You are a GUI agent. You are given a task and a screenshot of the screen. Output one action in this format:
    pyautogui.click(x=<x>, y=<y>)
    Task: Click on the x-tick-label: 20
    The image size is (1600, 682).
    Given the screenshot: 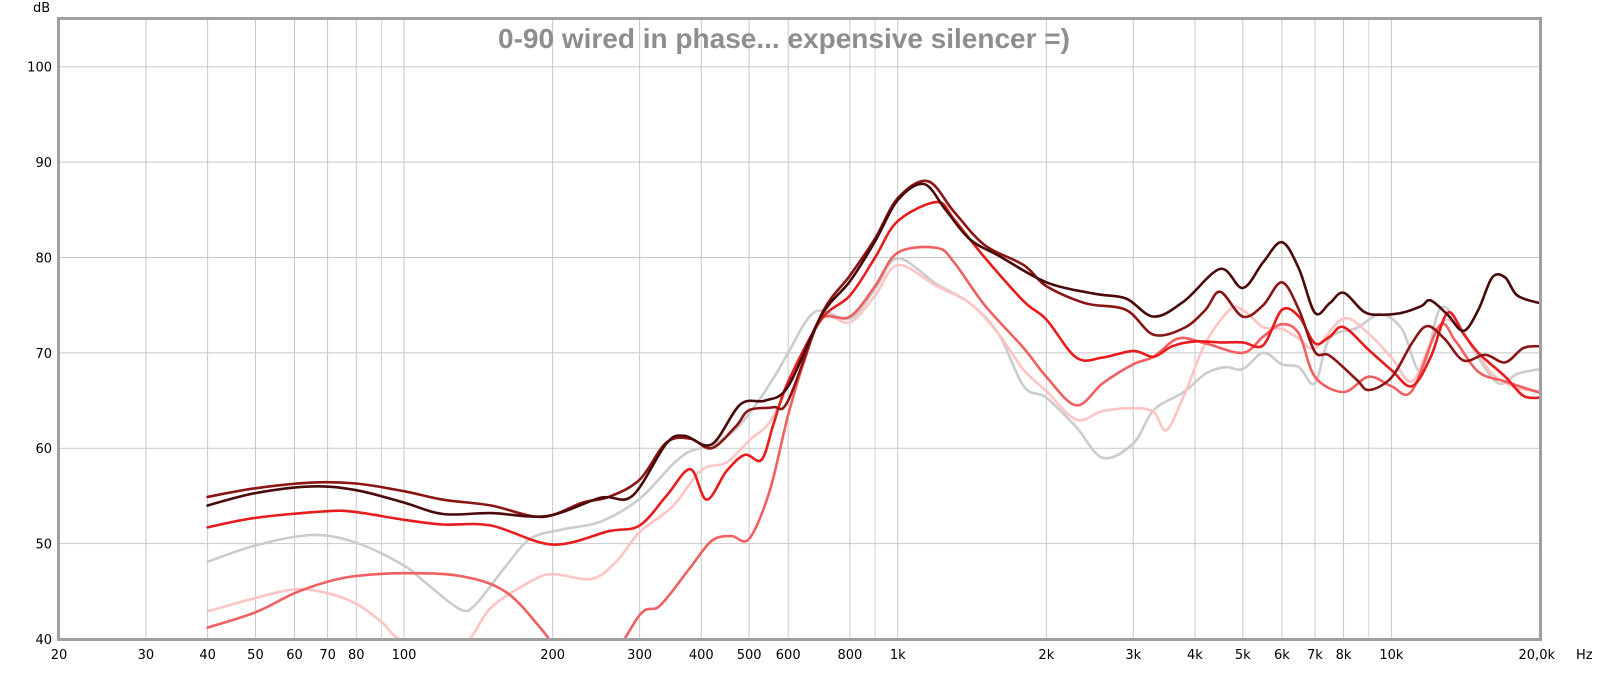 What is the action you would take?
    pyautogui.click(x=59, y=655)
    